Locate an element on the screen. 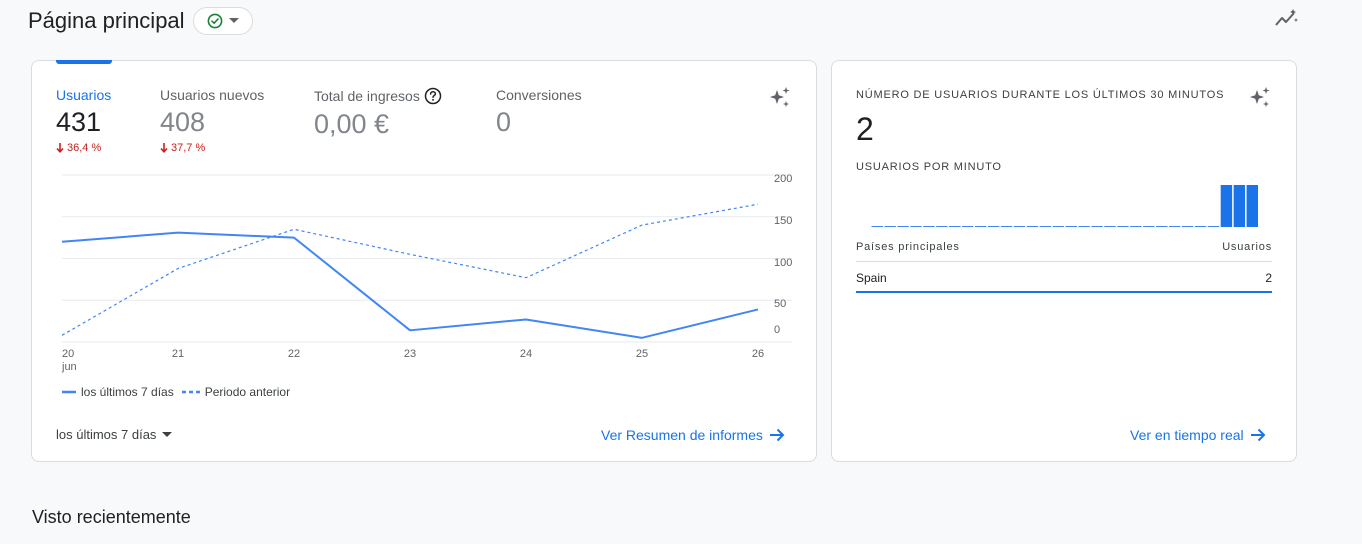 Image resolution: width=1362 pixels, height=544 pixels. insights-button is located at coordinates (780, 98).